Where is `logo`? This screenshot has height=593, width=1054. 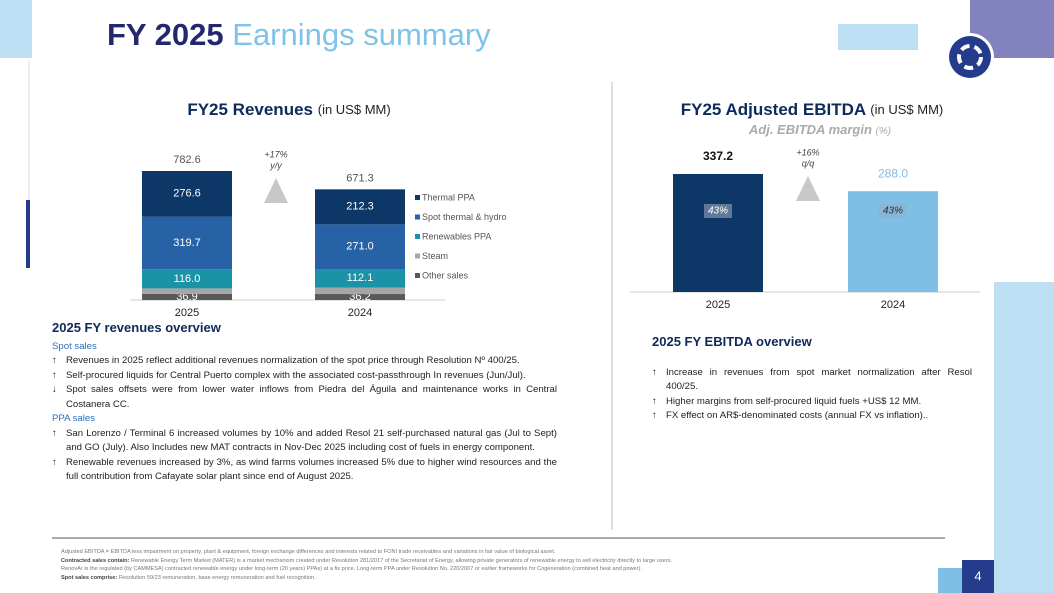
logo is located at coordinates (970, 57).